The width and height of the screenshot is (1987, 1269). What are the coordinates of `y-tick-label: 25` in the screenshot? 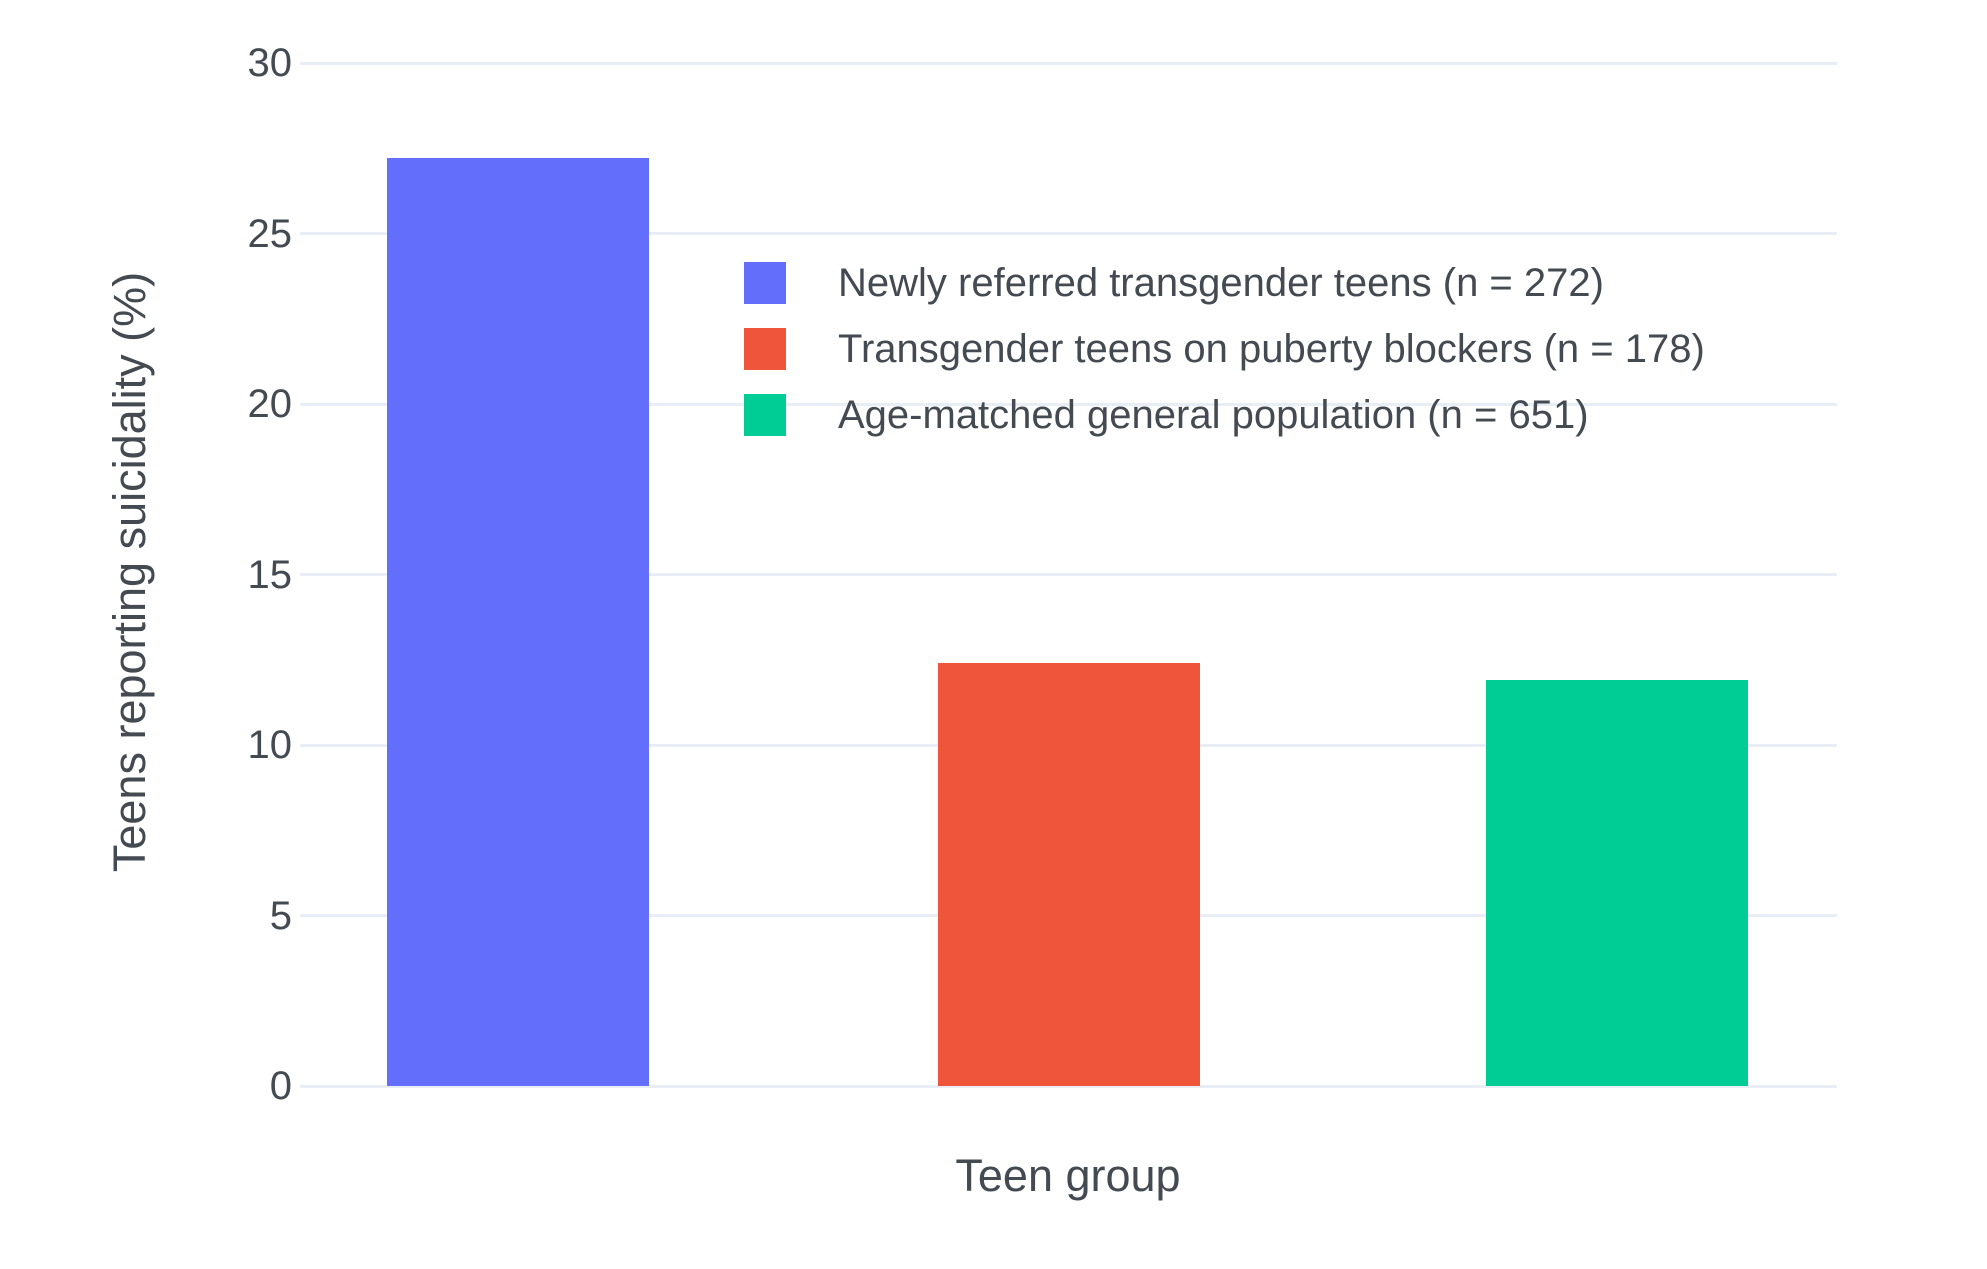 It's located at (270, 233).